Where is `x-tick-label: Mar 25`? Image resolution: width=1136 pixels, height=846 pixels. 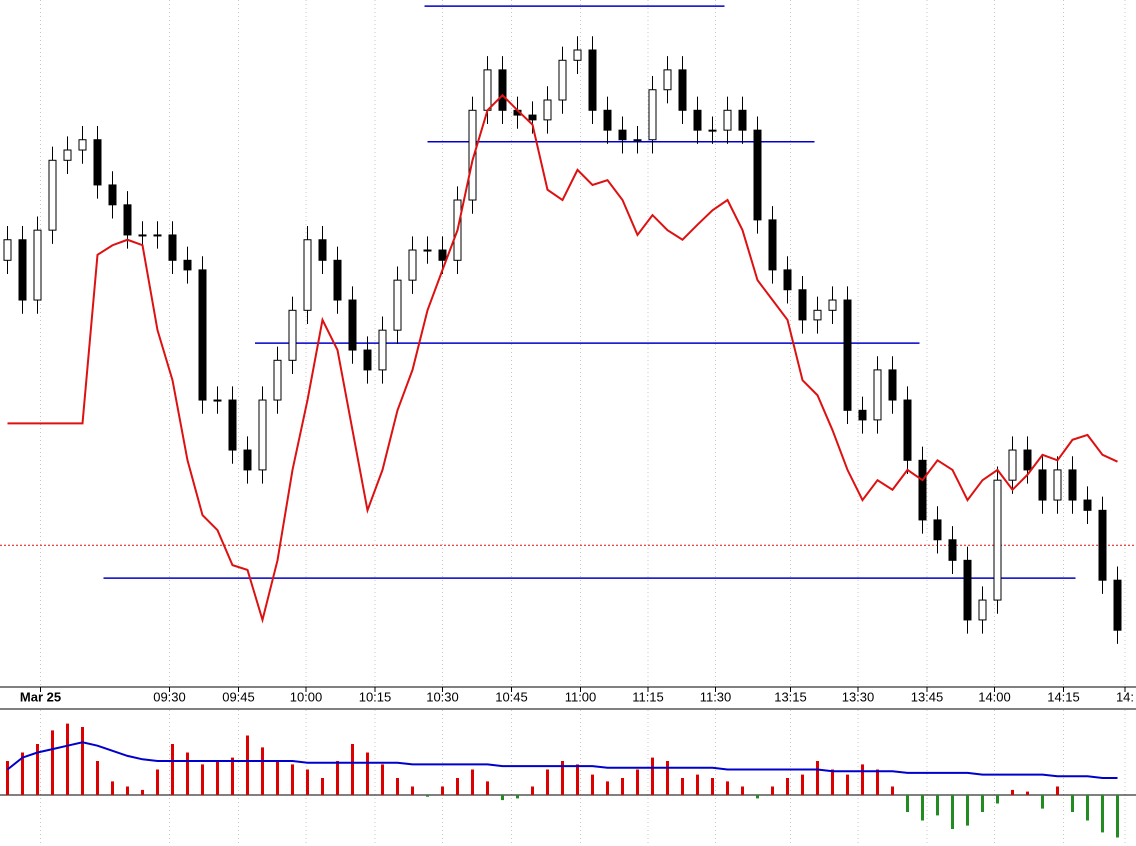 x-tick-label: Mar 25 is located at coordinates (40, 696).